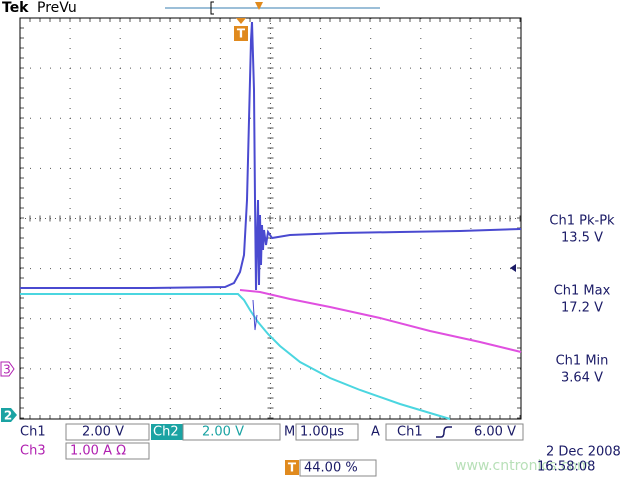  Describe the element at coordinates (566, 467) in the screenshot. I see `time: 16:58:08` at that location.